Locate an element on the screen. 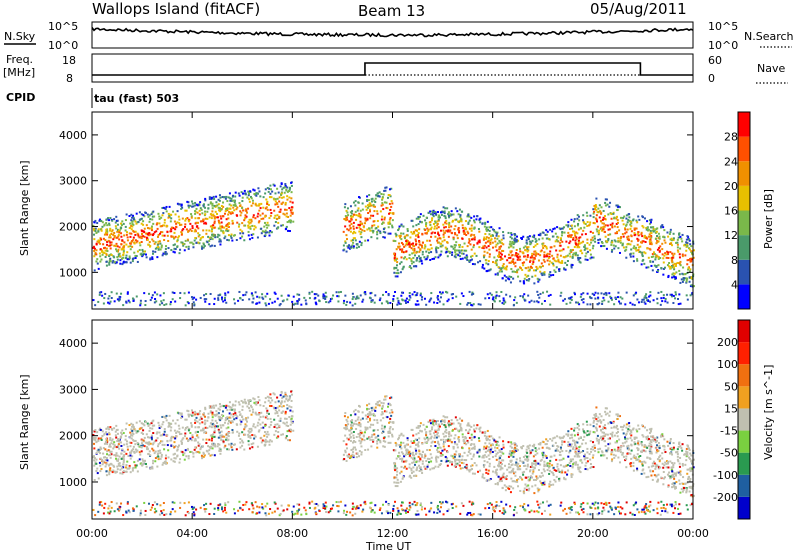 This screenshot has height=554, width=800. colorbar-segment is located at coordinates (744, 247).